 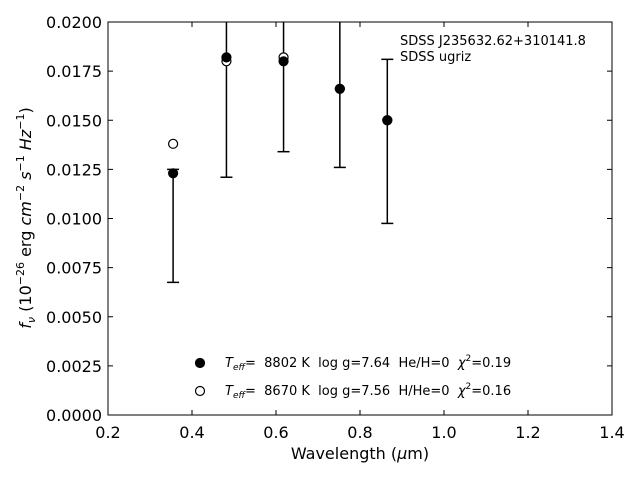 I want to click on y-tick-label: 0.0075, so click(x=74, y=268).